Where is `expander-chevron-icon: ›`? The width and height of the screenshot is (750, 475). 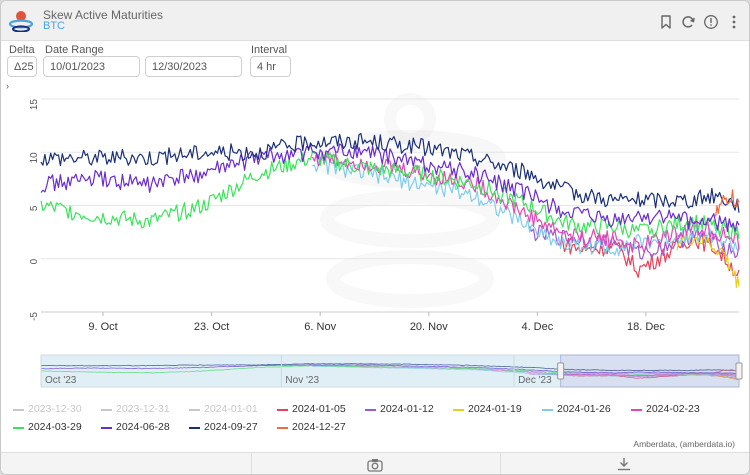 expander-chevron-icon: › is located at coordinates (7, 86).